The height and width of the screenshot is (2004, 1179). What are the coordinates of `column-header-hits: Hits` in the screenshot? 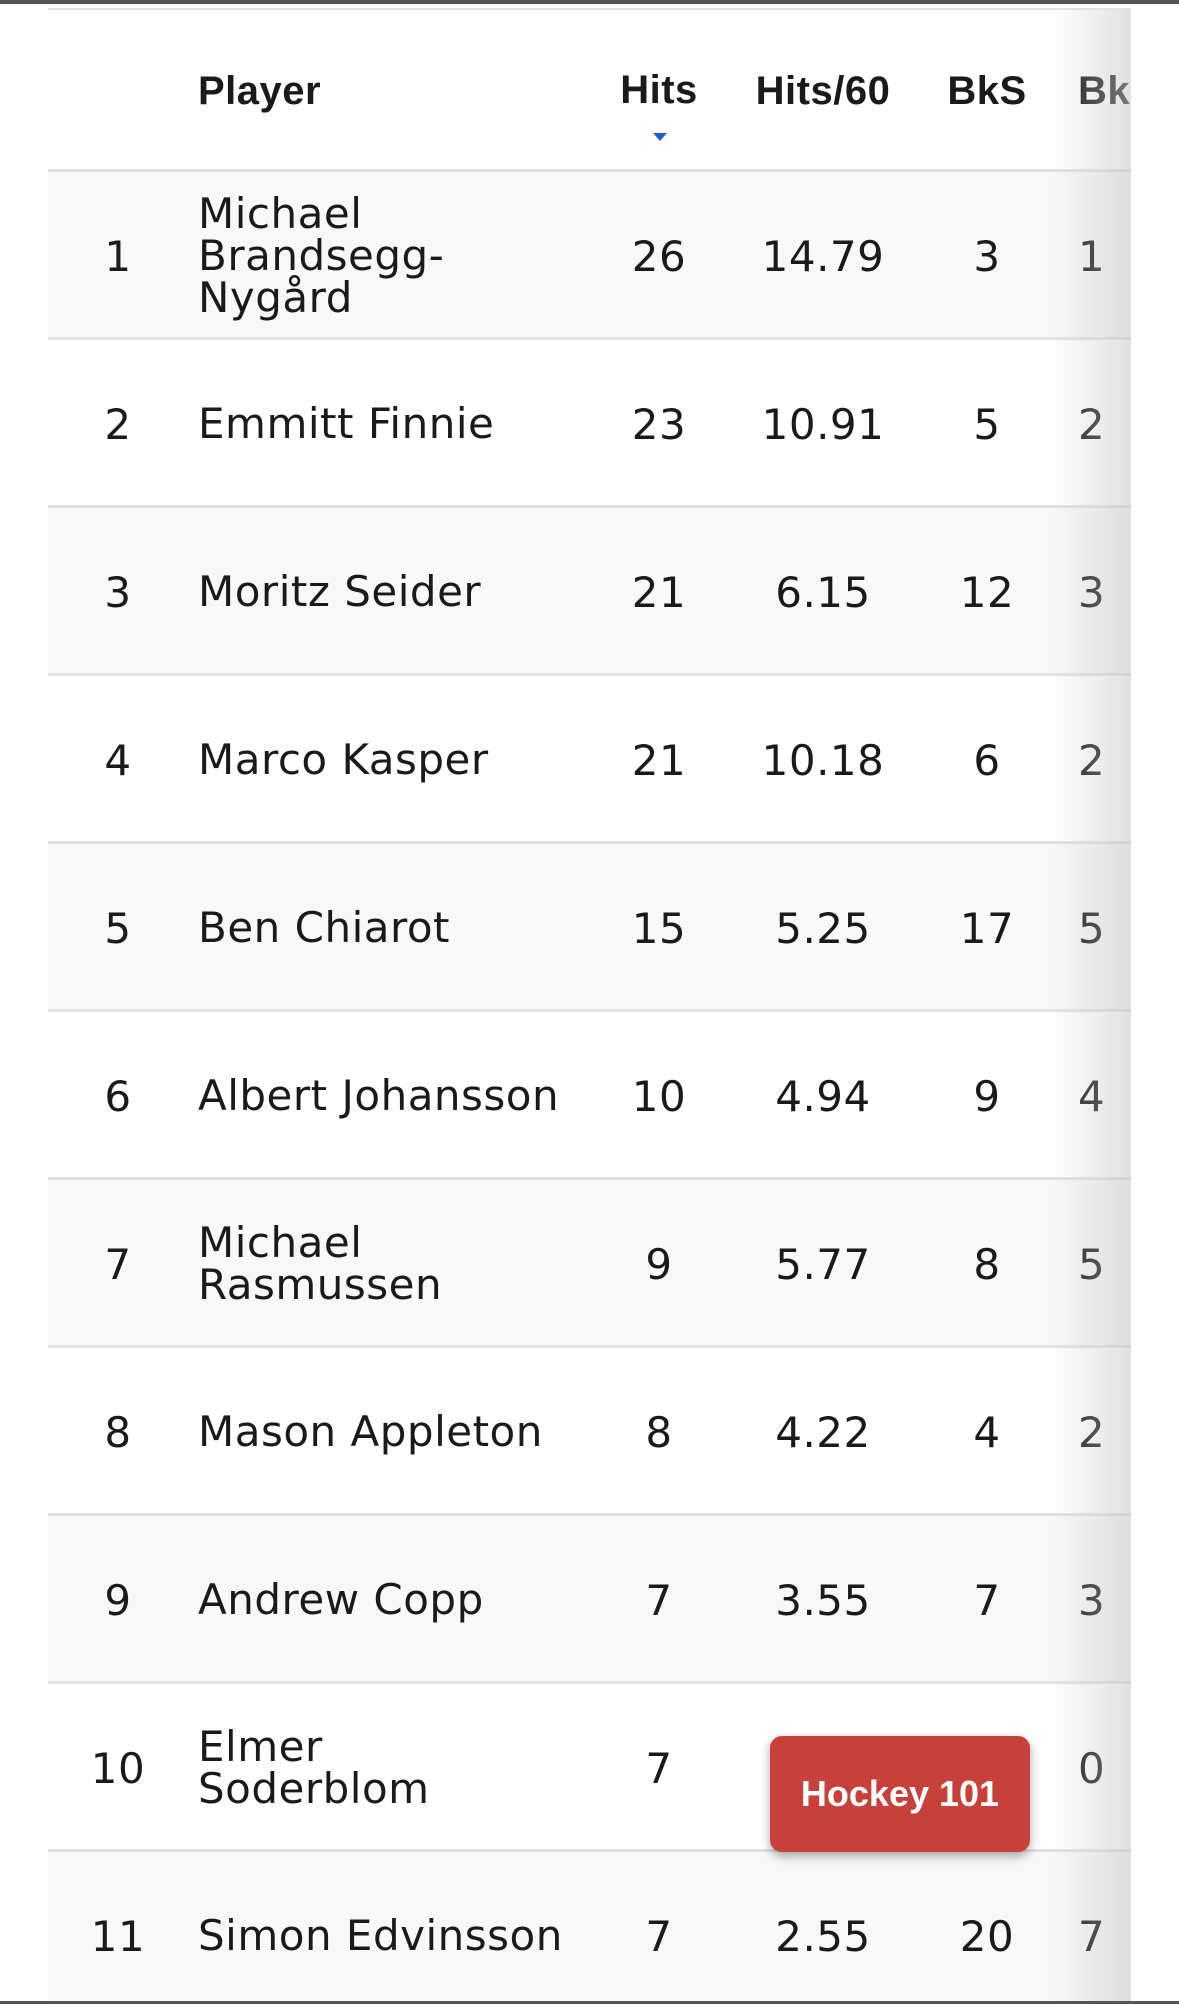 It's located at (659, 90).